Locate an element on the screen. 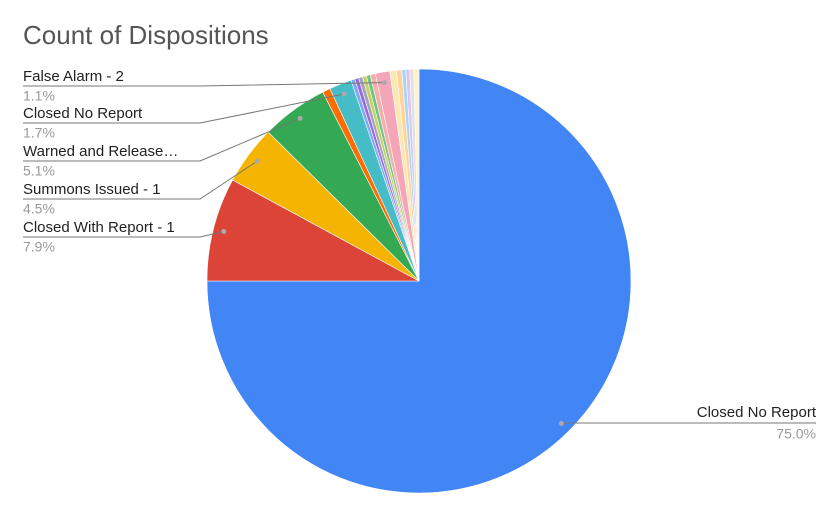  slice-label: Summons Issued - 1 is located at coordinates (92, 189).